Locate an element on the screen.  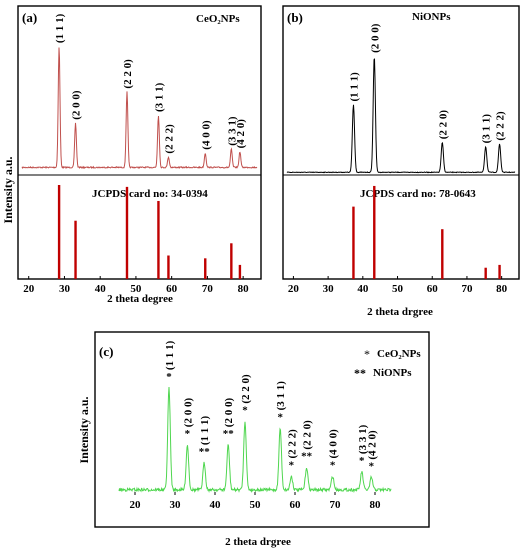
panel-c-ylabel: Intensity a.u. is located at coordinates (84, 429).